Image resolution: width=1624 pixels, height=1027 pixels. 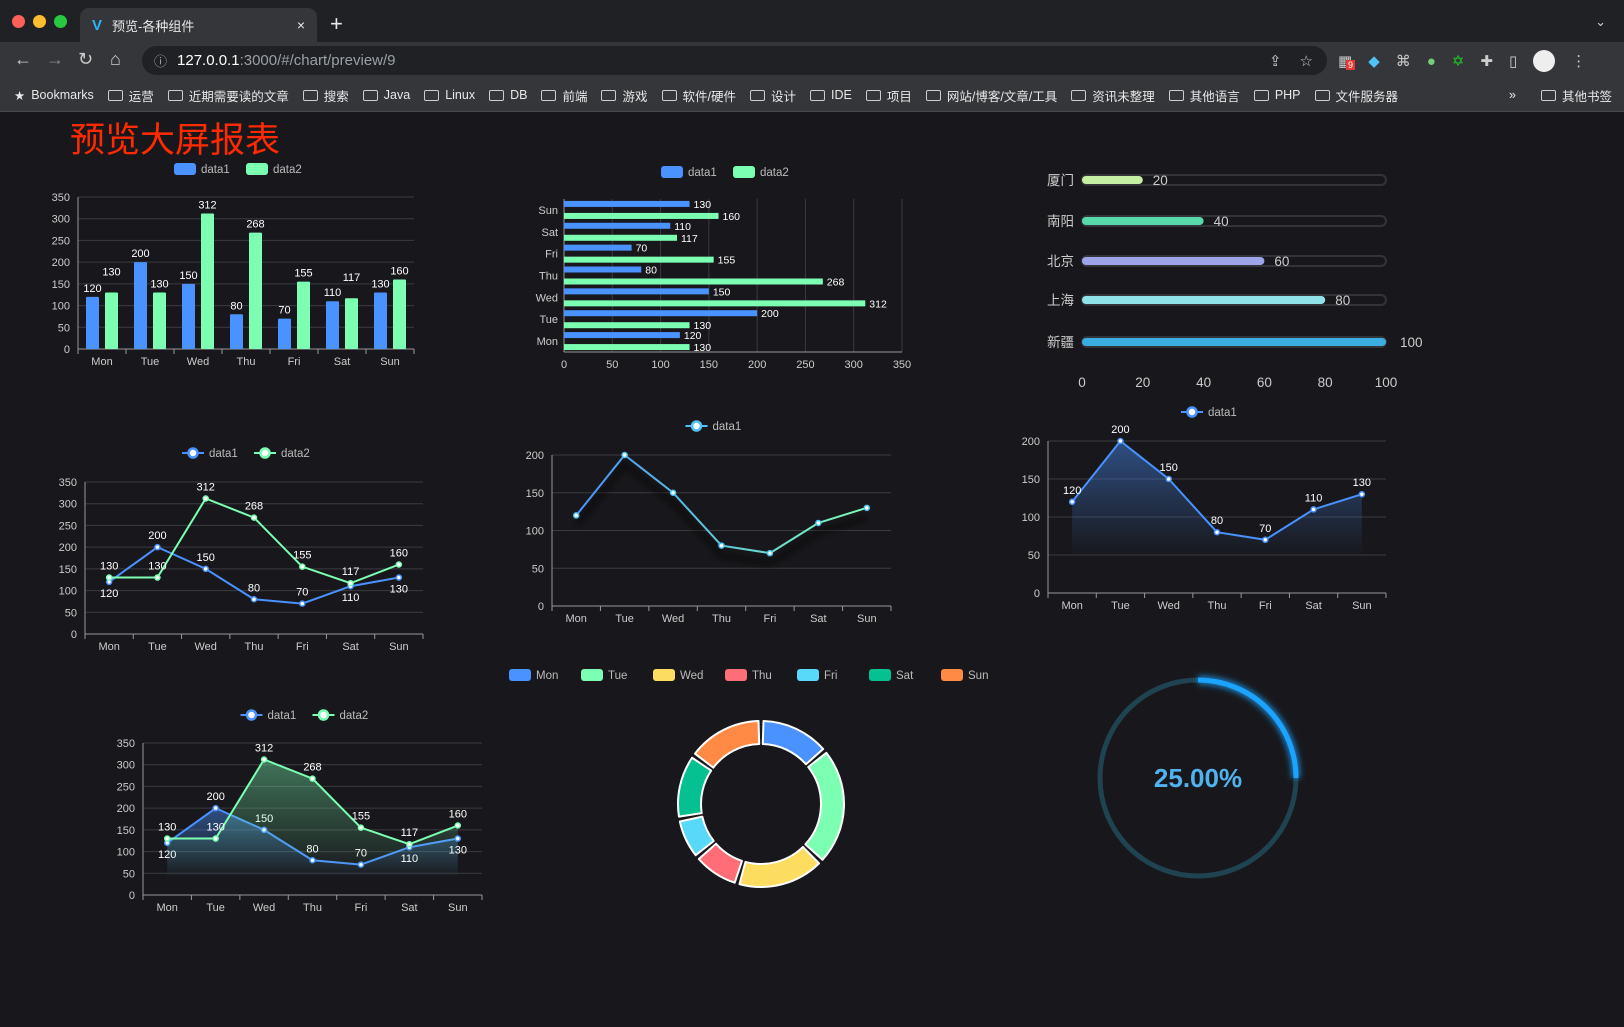 I want to click on bookmark-item: 其他语言, so click(x=1204, y=95).